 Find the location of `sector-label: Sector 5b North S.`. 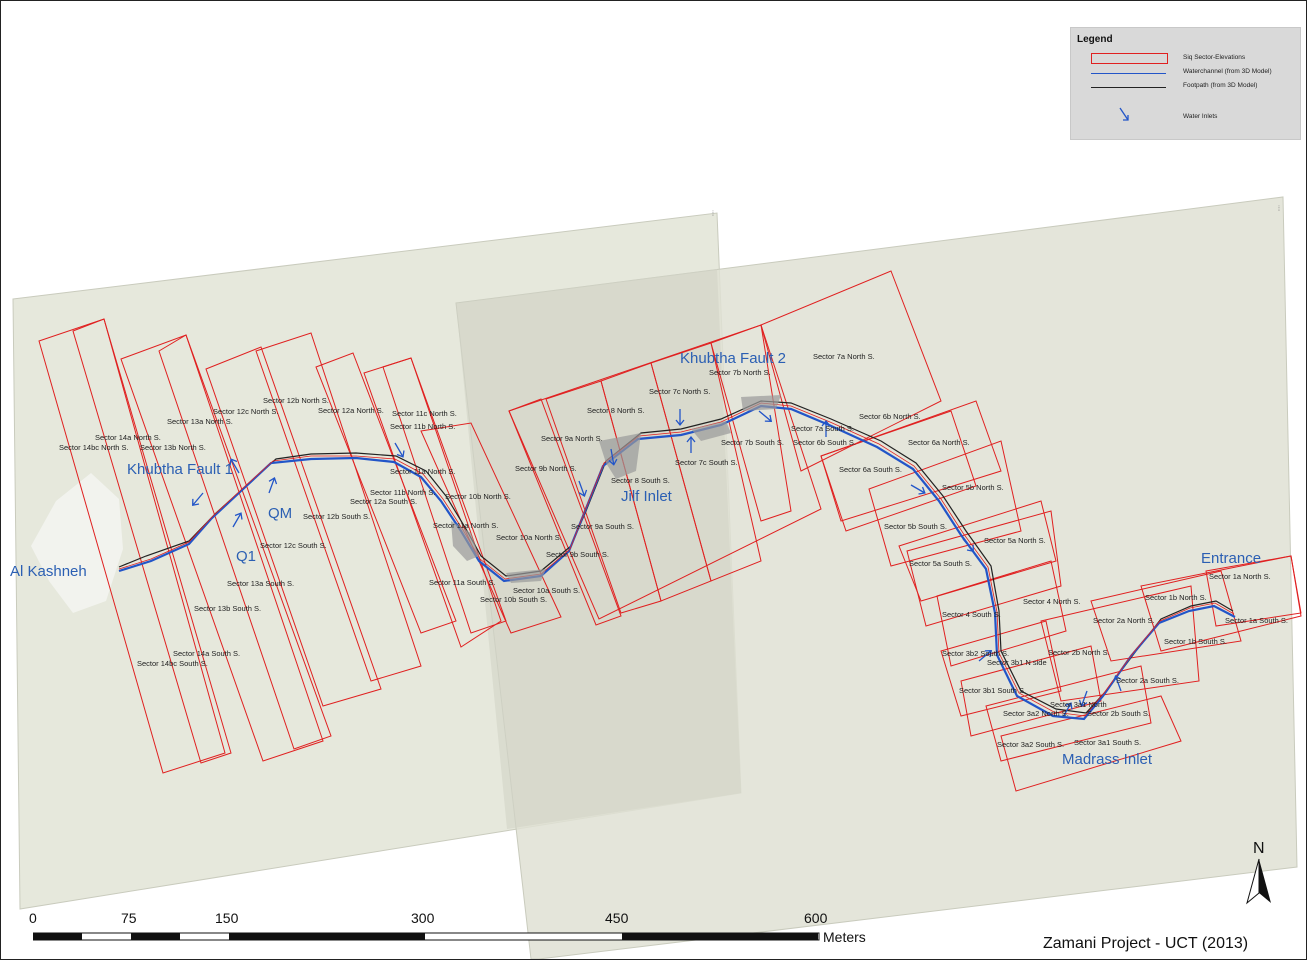

sector-label: Sector 5b North S. is located at coordinates (973, 487).